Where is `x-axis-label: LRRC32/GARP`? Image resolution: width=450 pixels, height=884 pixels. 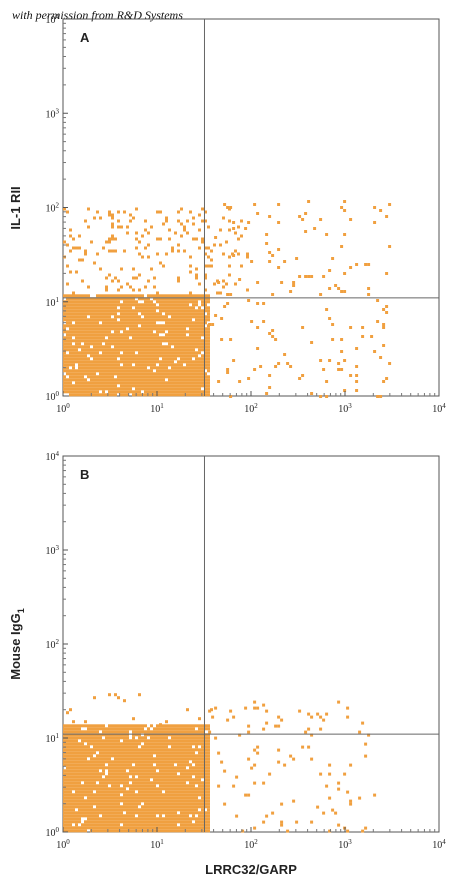
x-axis-label: LRRC32/GARP is located at coordinates (251, 869).